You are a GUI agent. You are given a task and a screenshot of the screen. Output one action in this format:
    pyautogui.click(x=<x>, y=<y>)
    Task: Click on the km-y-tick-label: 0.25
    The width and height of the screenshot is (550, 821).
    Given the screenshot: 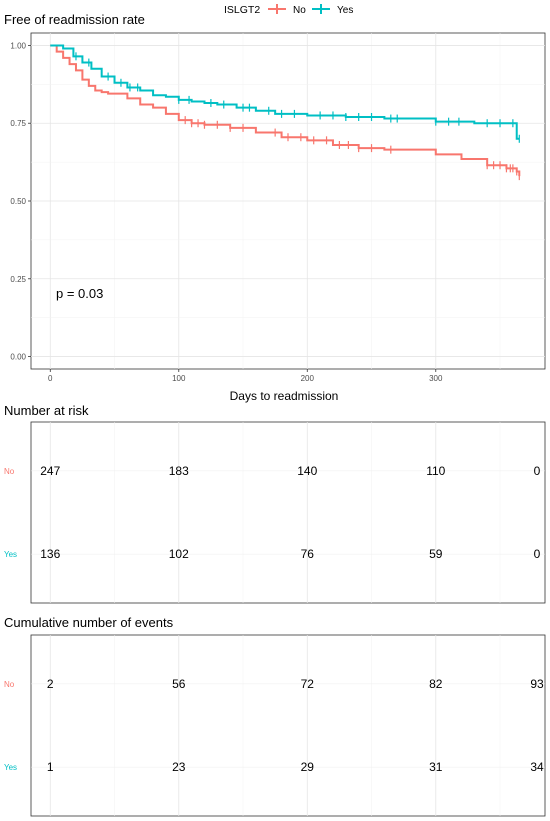 What is the action you would take?
    pyautogui.click(x=18, y=279)
    